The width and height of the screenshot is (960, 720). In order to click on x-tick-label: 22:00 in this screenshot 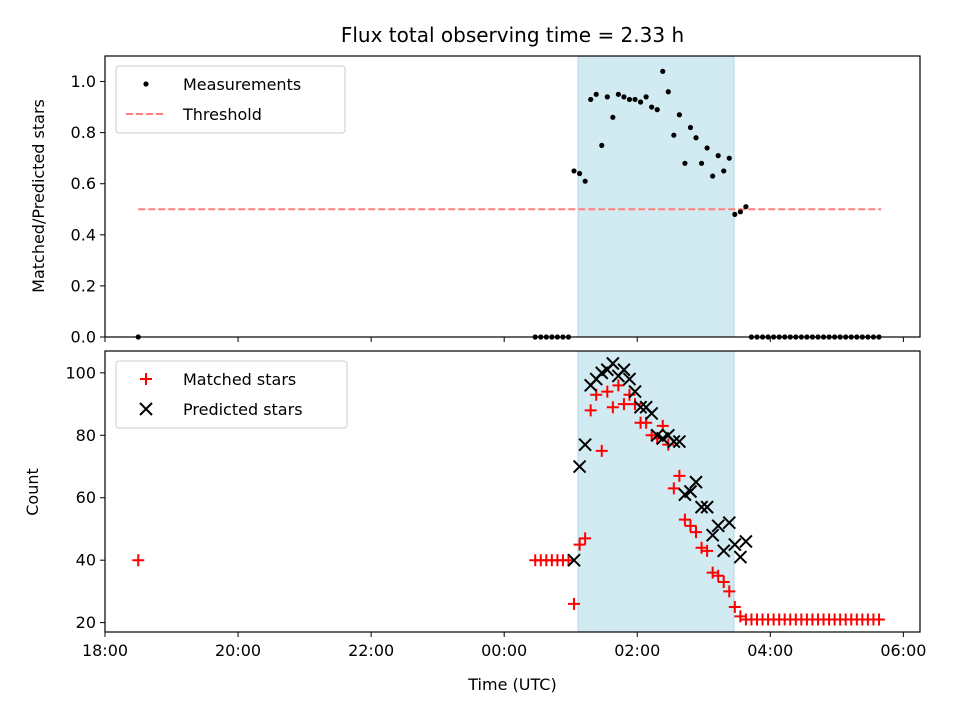, I will do `click(371, 650)`.